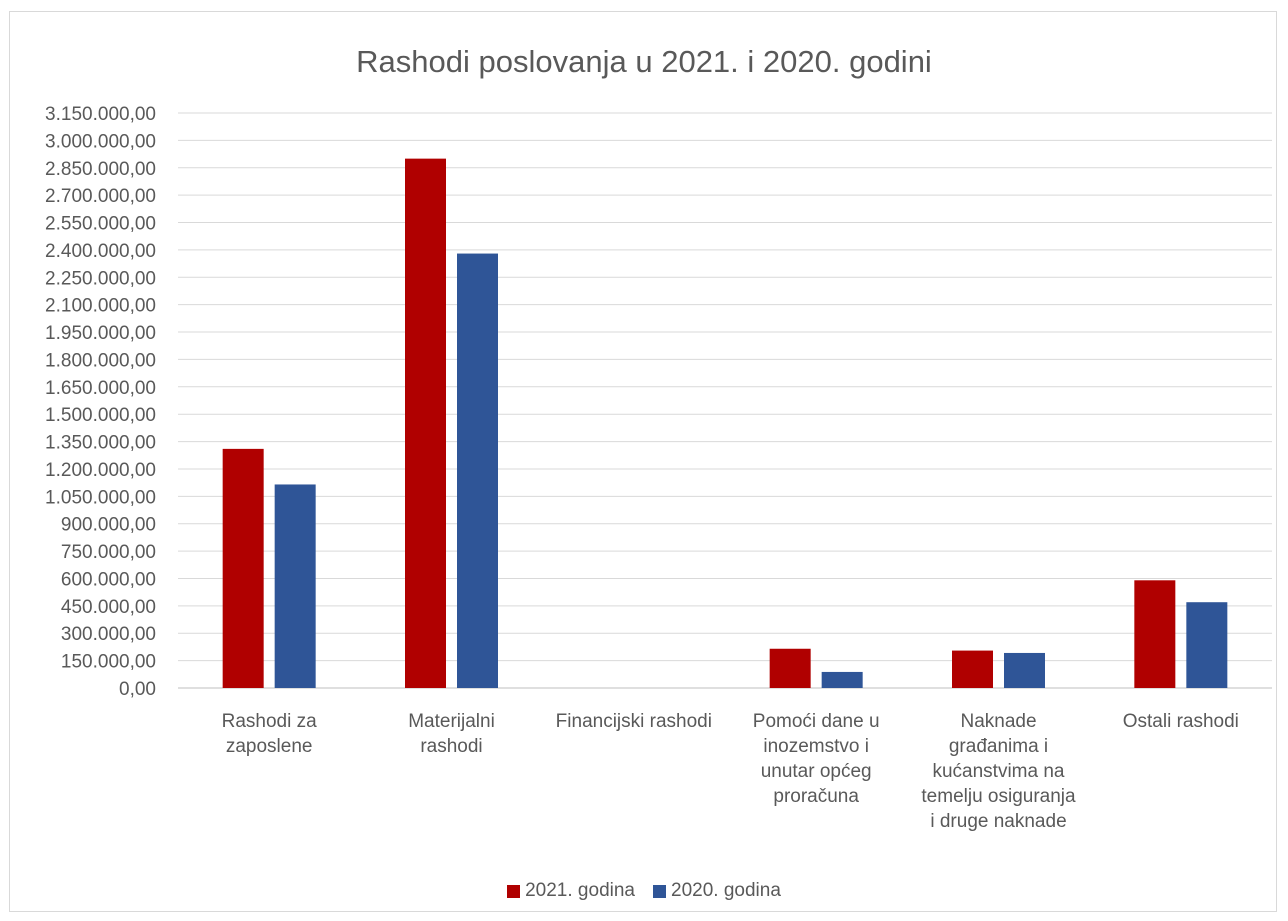  What do you see at coordinates (100, 388) in the screenshot?
I see `y-tick-label: 1.650.000,00` at bounding box center [100, 388].